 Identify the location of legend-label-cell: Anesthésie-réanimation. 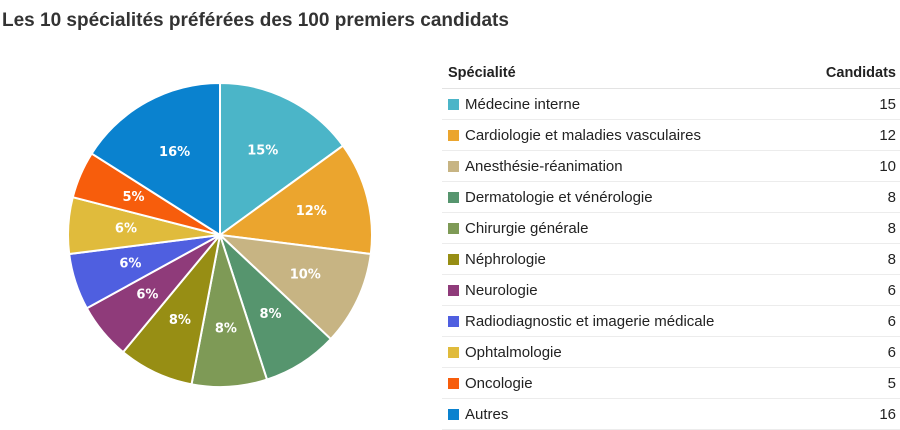
(619, 166).